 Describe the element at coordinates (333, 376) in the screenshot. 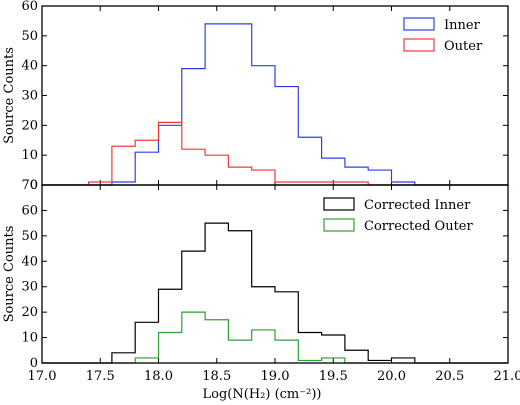

I see `x-tick-label: 19.5` at that location.